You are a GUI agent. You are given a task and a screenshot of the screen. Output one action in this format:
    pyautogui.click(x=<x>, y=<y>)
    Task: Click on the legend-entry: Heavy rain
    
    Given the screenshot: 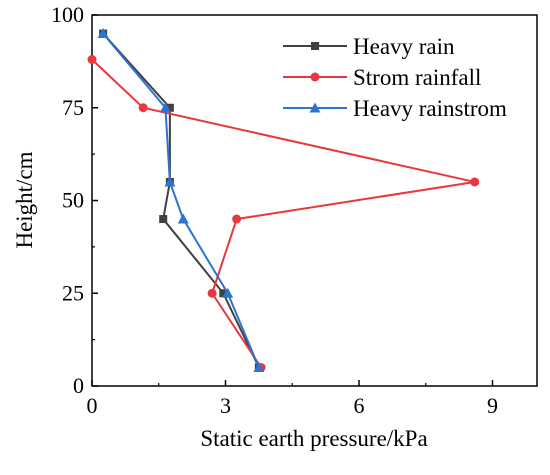 What is the action you would take?
    pyautogui.click(x=369, y=46)
    